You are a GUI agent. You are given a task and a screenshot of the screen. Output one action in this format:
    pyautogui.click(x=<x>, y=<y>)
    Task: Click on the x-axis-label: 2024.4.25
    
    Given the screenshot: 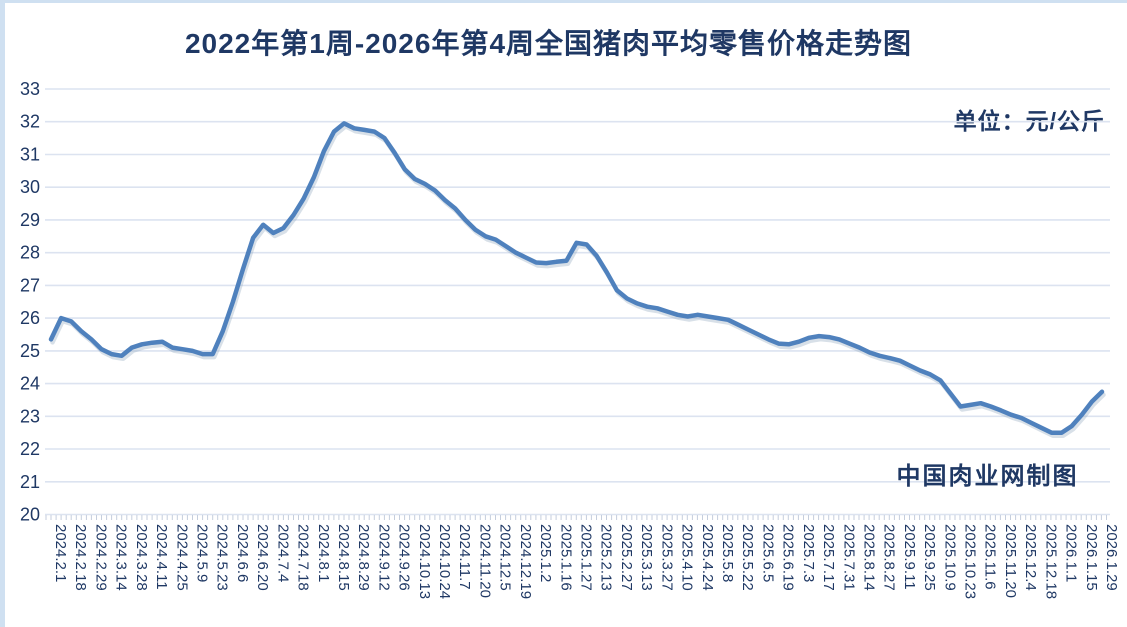 What is the action you would take?
    pyautogui.click(x=181, y=557)
    